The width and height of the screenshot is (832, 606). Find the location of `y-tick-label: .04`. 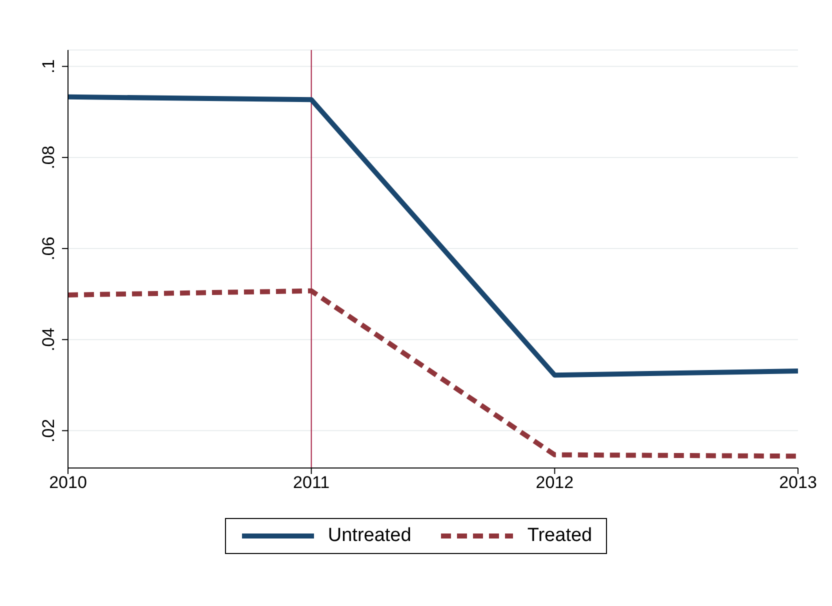

y-tick-label: .04 is located at coordinates (48, 340).